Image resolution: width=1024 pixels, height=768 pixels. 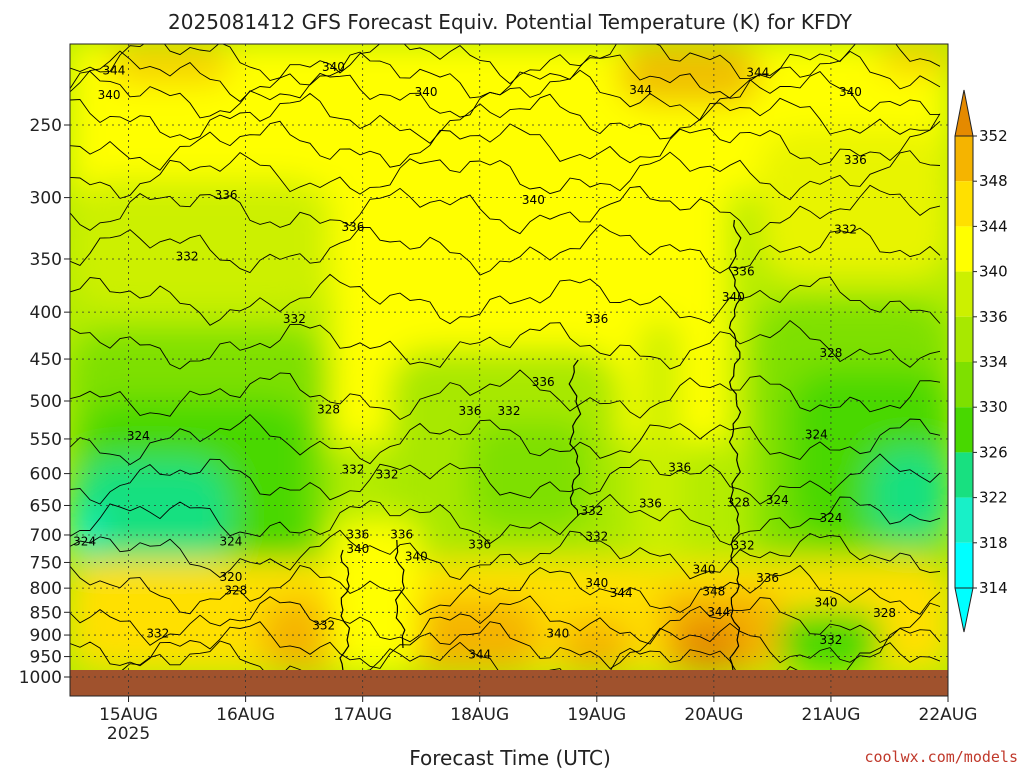 I want to click on colorbar-label: 334, so click(x=993, y=362).